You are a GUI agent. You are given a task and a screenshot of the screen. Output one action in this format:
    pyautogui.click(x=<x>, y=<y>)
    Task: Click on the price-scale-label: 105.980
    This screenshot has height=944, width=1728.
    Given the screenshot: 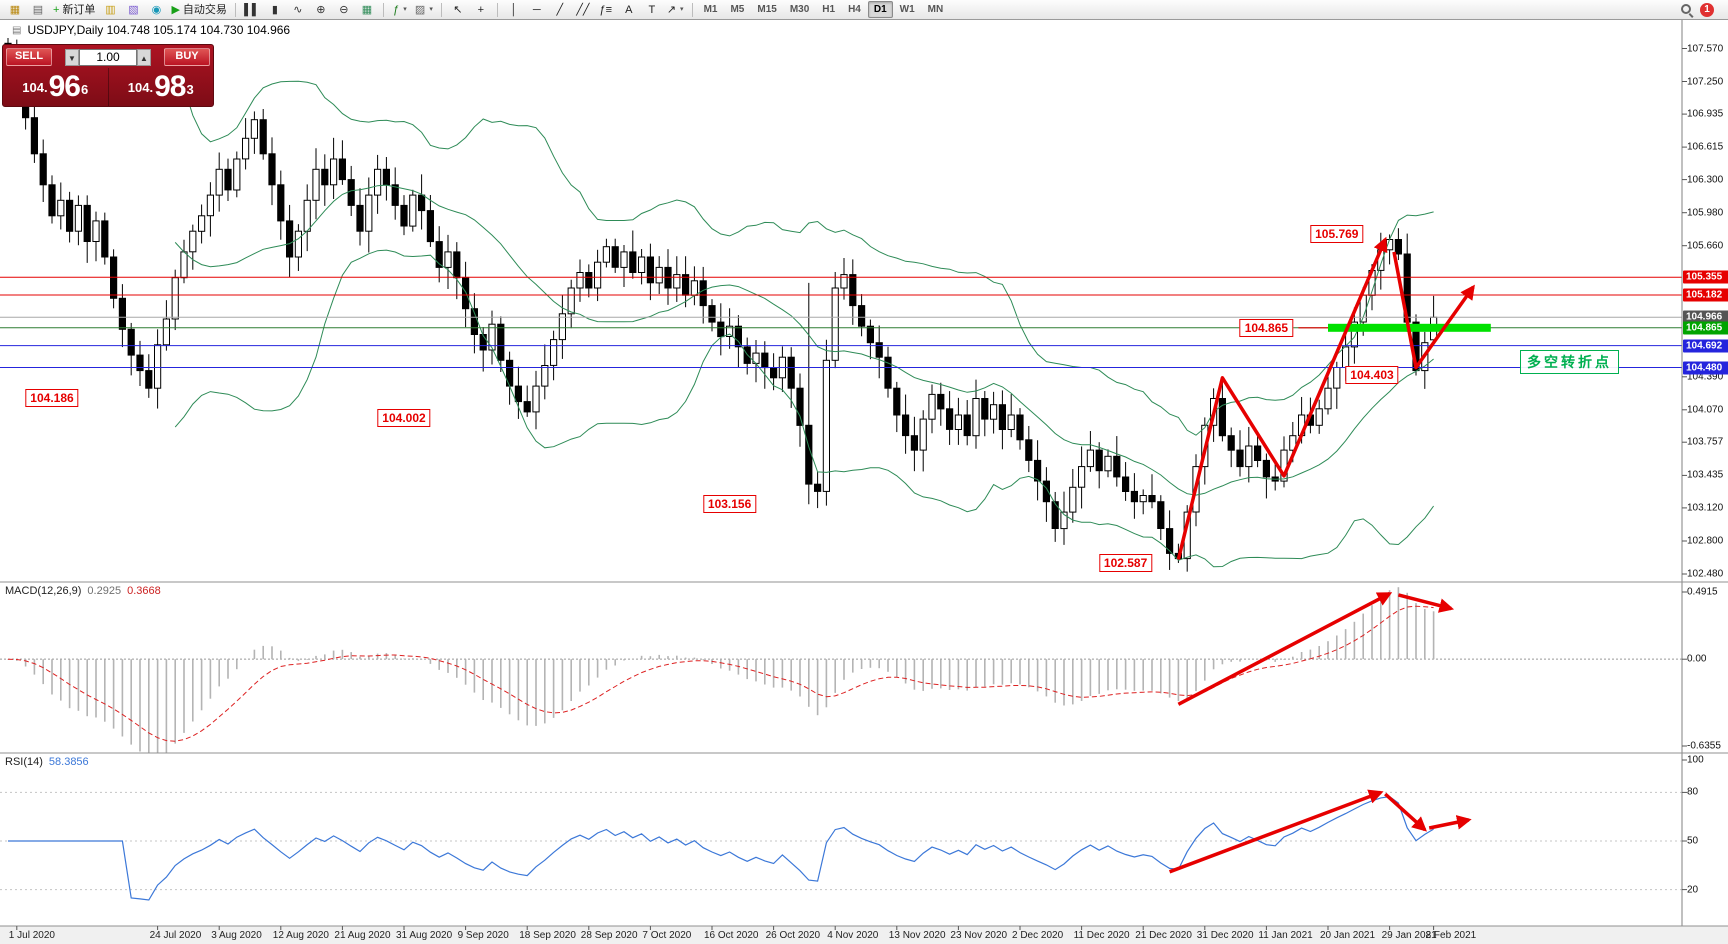 What is the action you would take?
    pyautogui.click(x=1705, y=213)
    